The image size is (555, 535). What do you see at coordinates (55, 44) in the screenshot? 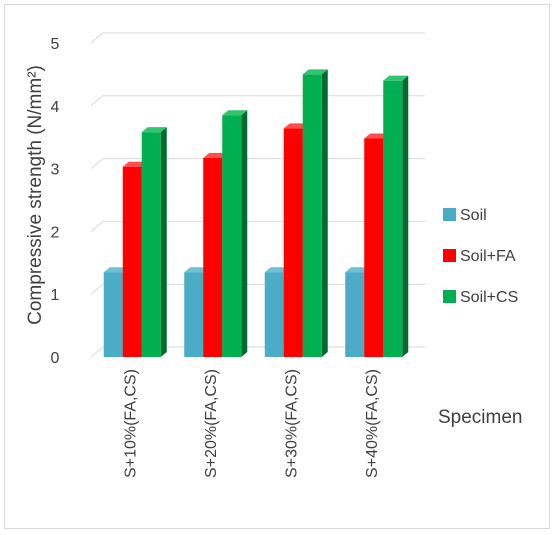
I see `y-tick-label: 5` at bounding box center [55, 44].